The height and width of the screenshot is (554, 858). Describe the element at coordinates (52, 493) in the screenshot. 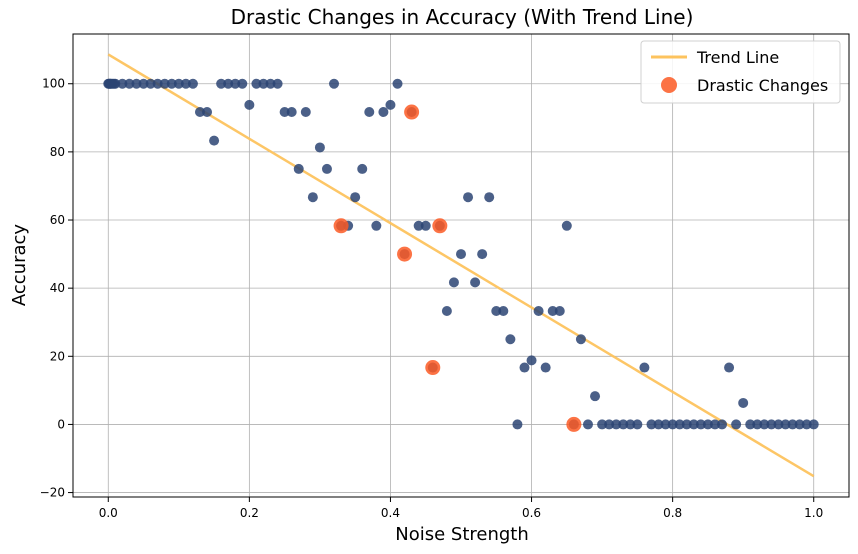

I see `y-tick-label: −20` at that location.